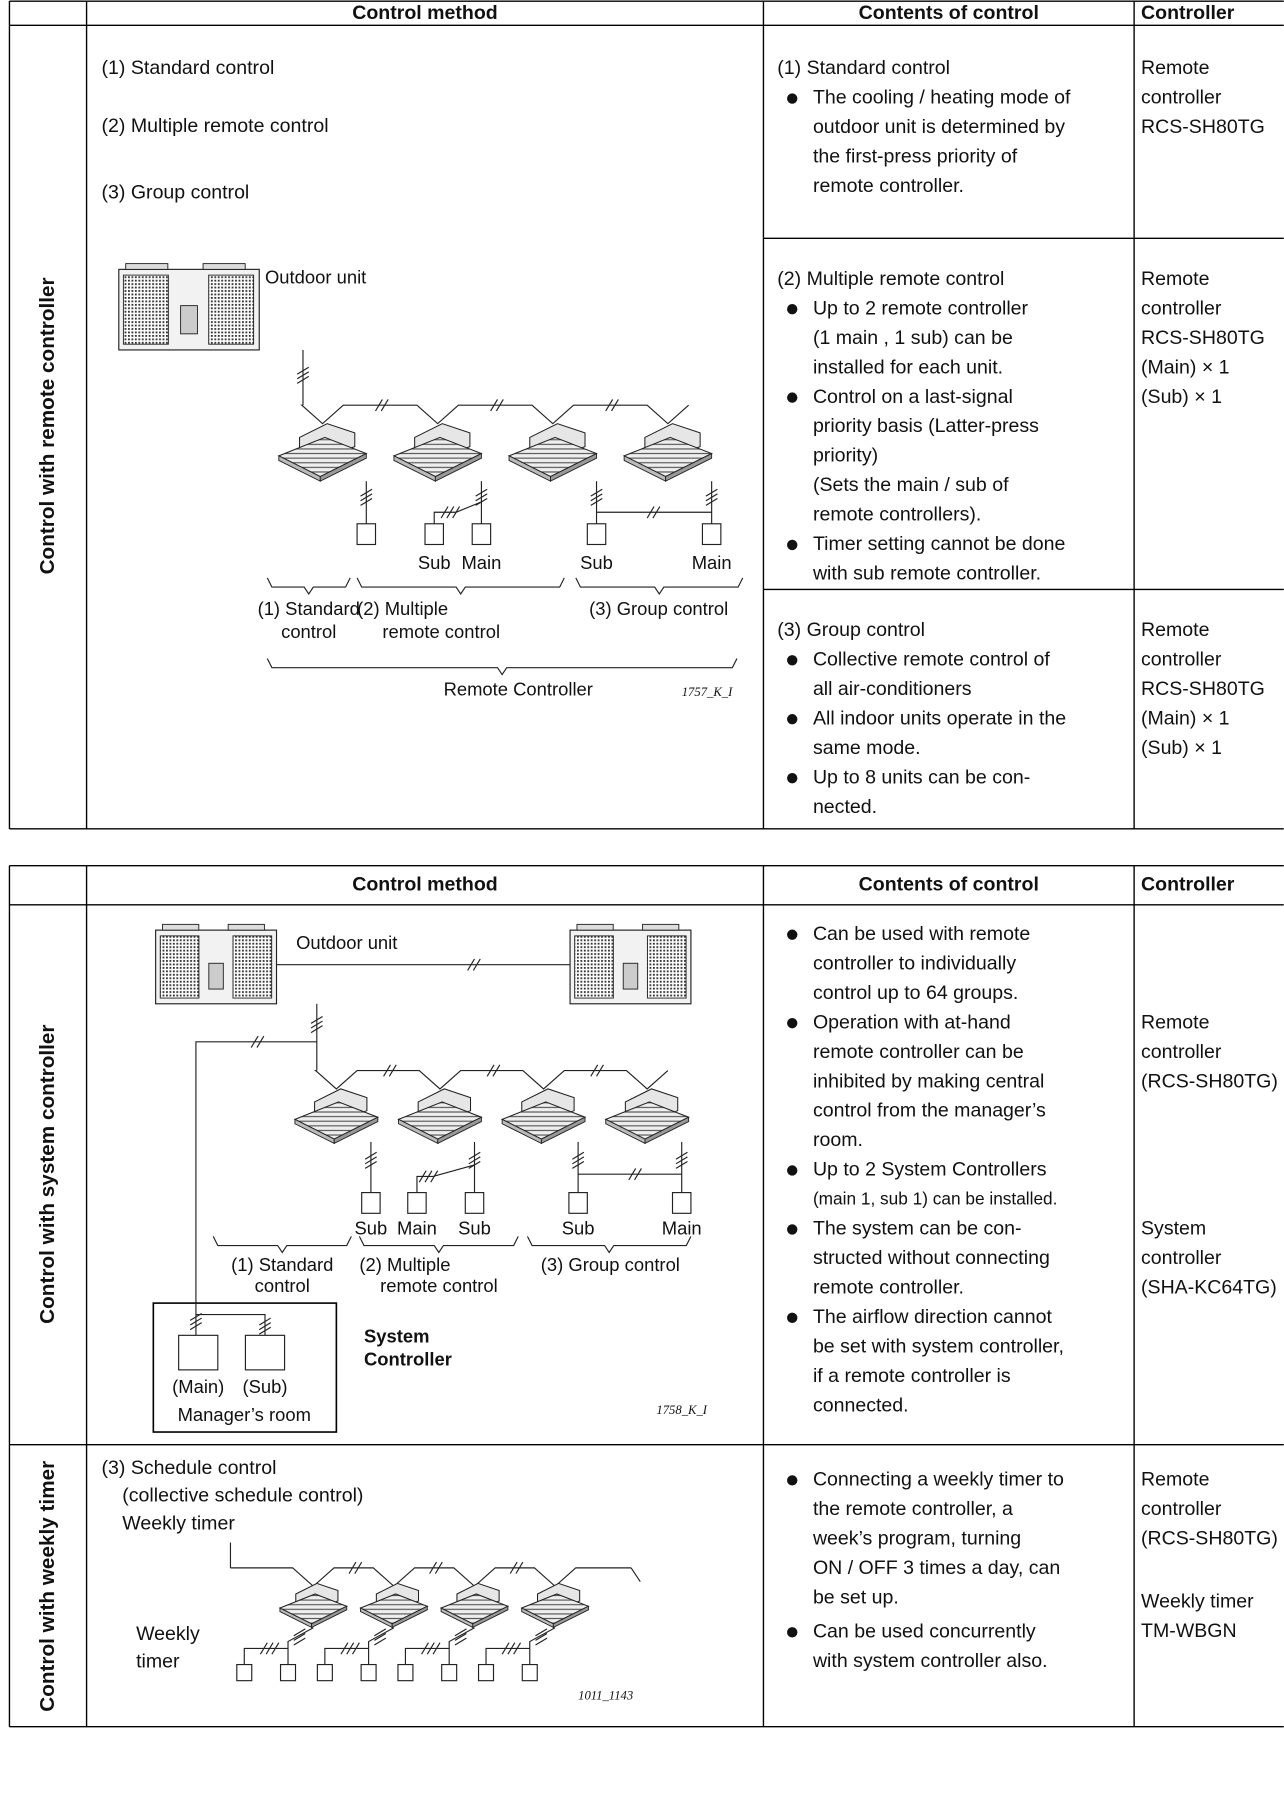 The height and width of the screenshot is (1805, 1284). I want to click on bullet-text: be set with system controller,, so click(938, 1346).